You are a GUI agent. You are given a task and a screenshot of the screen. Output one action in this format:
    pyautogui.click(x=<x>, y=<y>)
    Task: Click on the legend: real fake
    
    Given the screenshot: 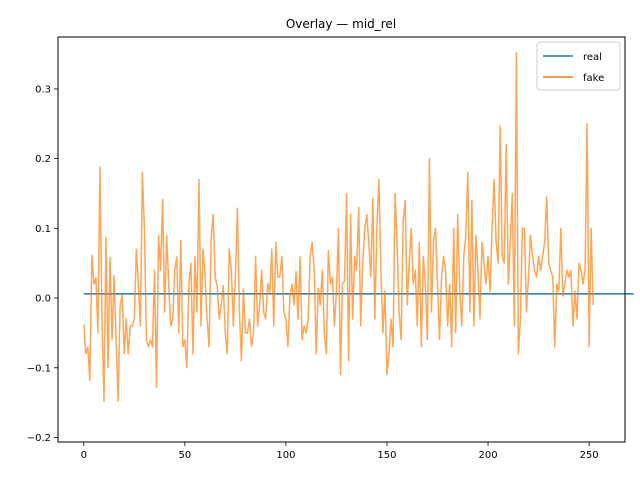 What is the action you would take?
    pyautogui.click(x=578, y=66)
    